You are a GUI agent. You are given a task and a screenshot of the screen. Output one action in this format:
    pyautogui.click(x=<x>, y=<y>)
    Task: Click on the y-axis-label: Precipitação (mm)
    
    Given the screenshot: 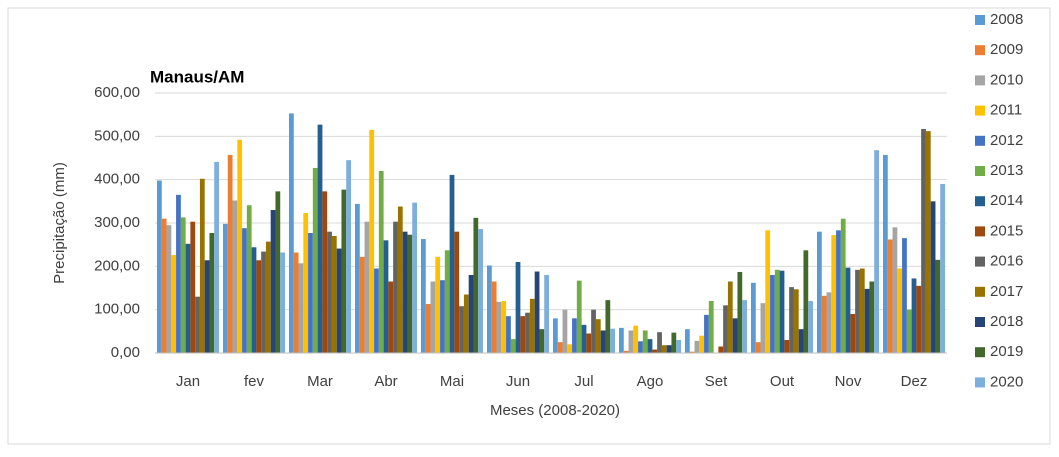 What is the action you would take?
    pyautogui.click(x=59, y=223)
    